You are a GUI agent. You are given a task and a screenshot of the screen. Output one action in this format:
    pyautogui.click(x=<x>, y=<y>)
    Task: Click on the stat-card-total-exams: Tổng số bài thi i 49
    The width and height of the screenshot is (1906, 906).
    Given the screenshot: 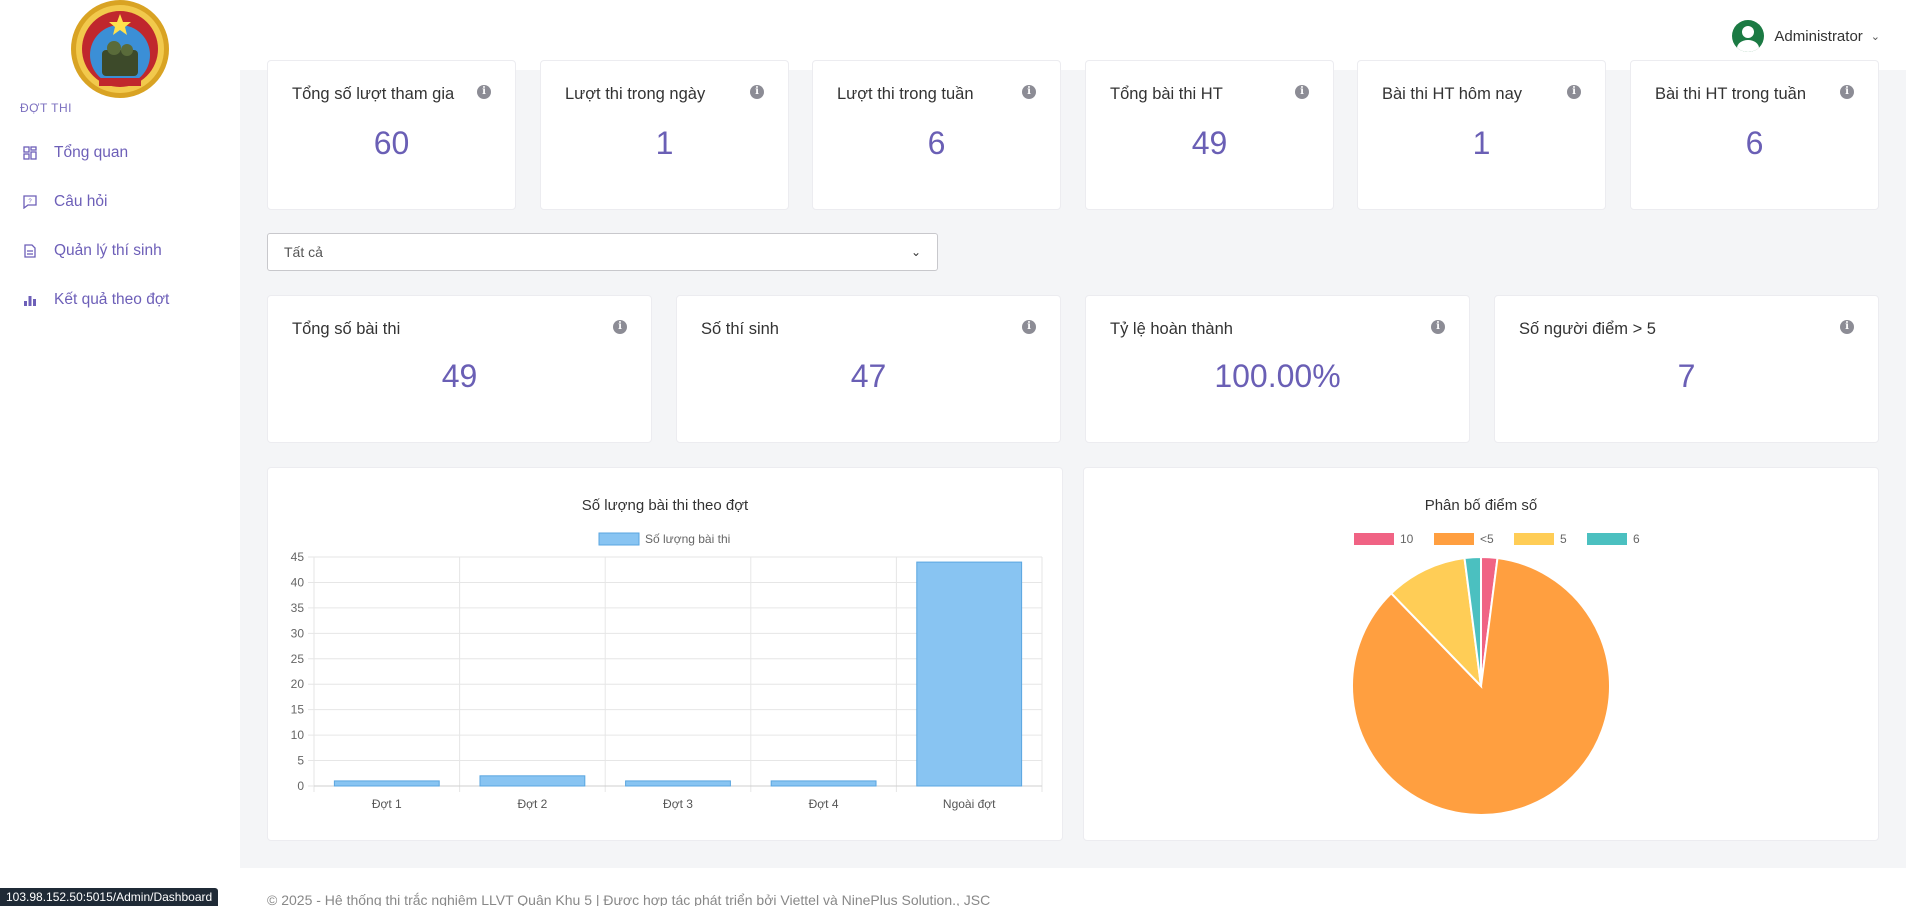 What is the action you would take?
    pyautogui.click(x=459, y=369)
    